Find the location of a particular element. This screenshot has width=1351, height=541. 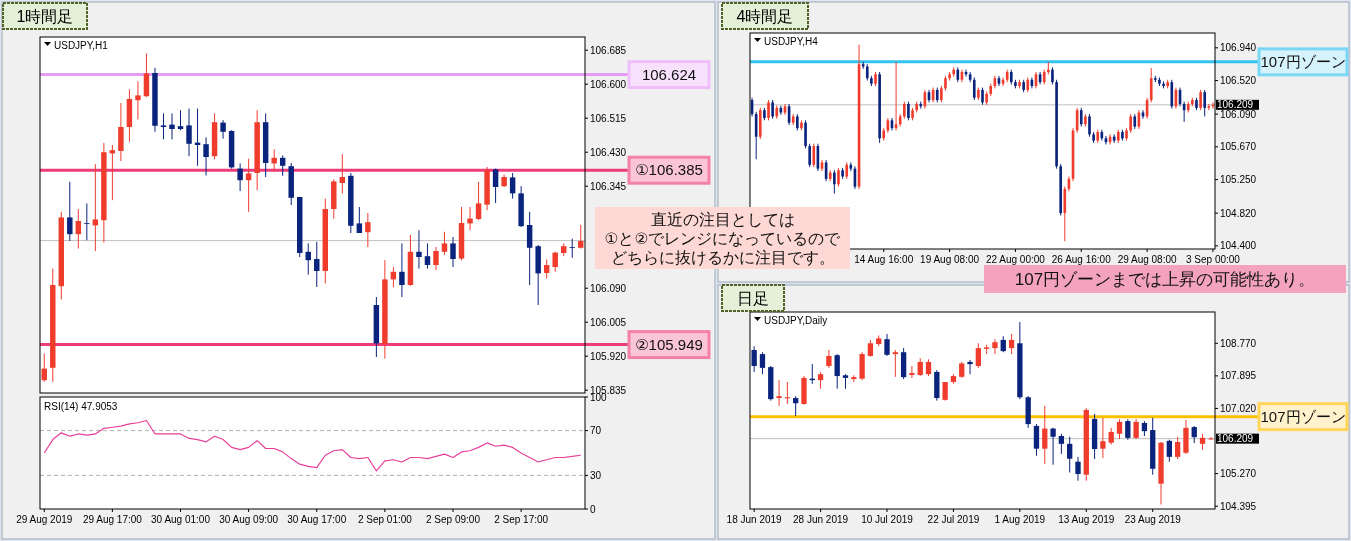

y-tick-label: 30 is located at coordinates (596, 475).